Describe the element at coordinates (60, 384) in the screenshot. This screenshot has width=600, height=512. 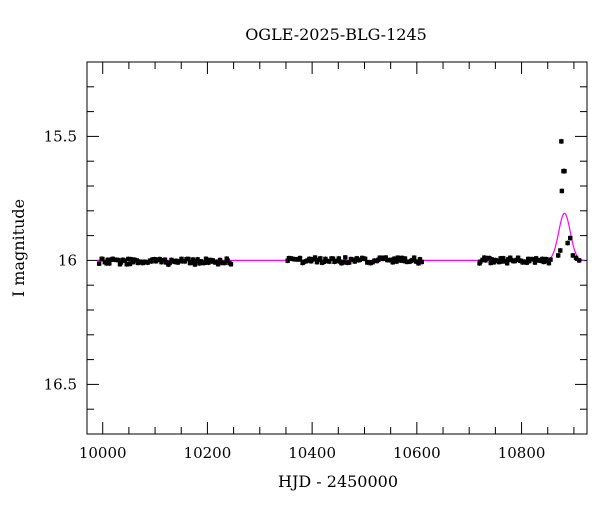
I see `y-tick-label: 16.5` at that location.